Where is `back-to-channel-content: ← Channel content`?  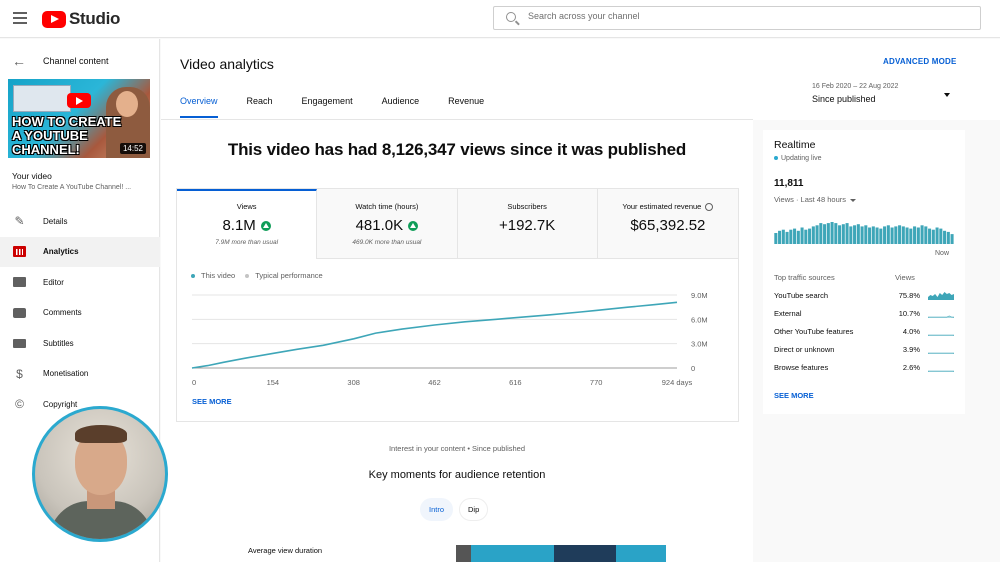 back-to-channel-content: ← Channel content is located at coordinates (60, 61).